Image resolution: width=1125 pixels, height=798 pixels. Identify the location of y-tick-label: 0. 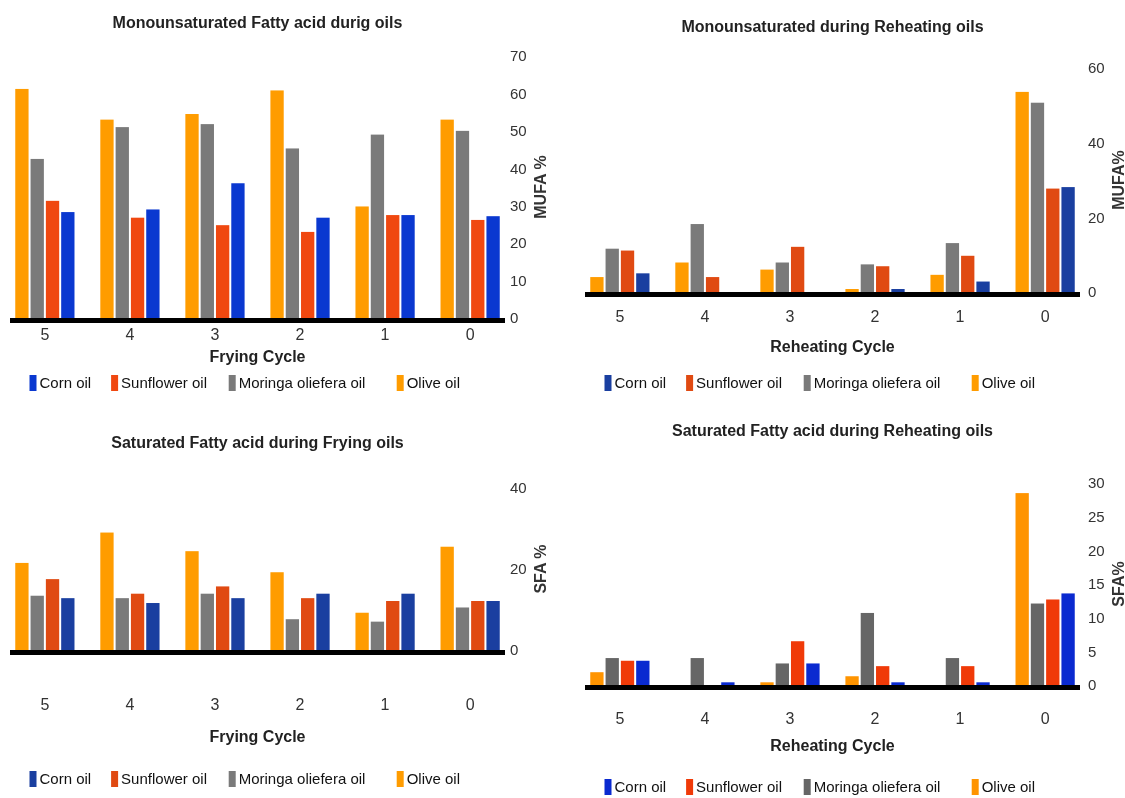
(1092, 685).